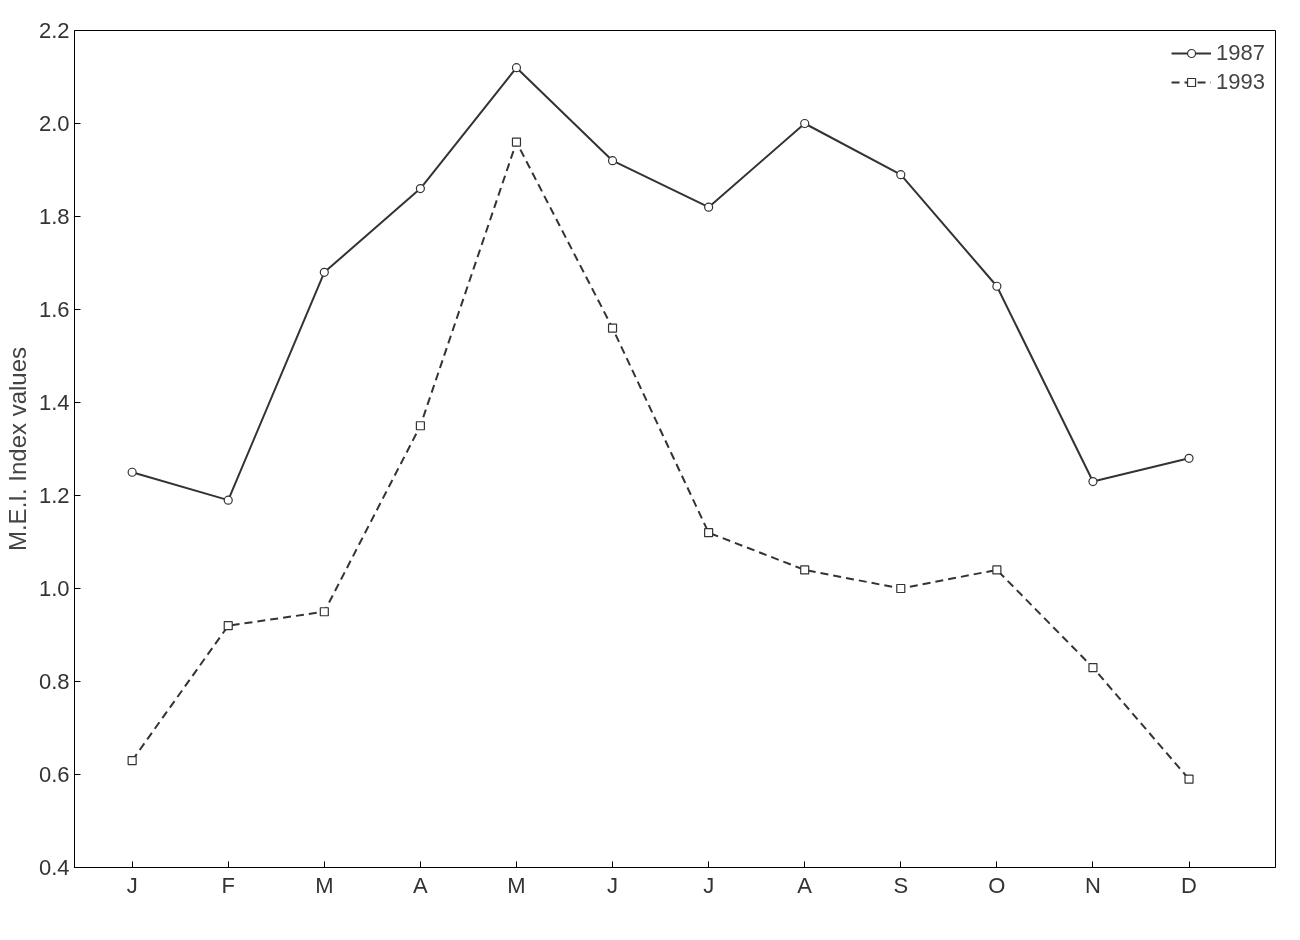  What do you see at coordinates (54, 30) in the screenshot?
I see `y-tick-label: 2.2` at bounding box center [54, 30].